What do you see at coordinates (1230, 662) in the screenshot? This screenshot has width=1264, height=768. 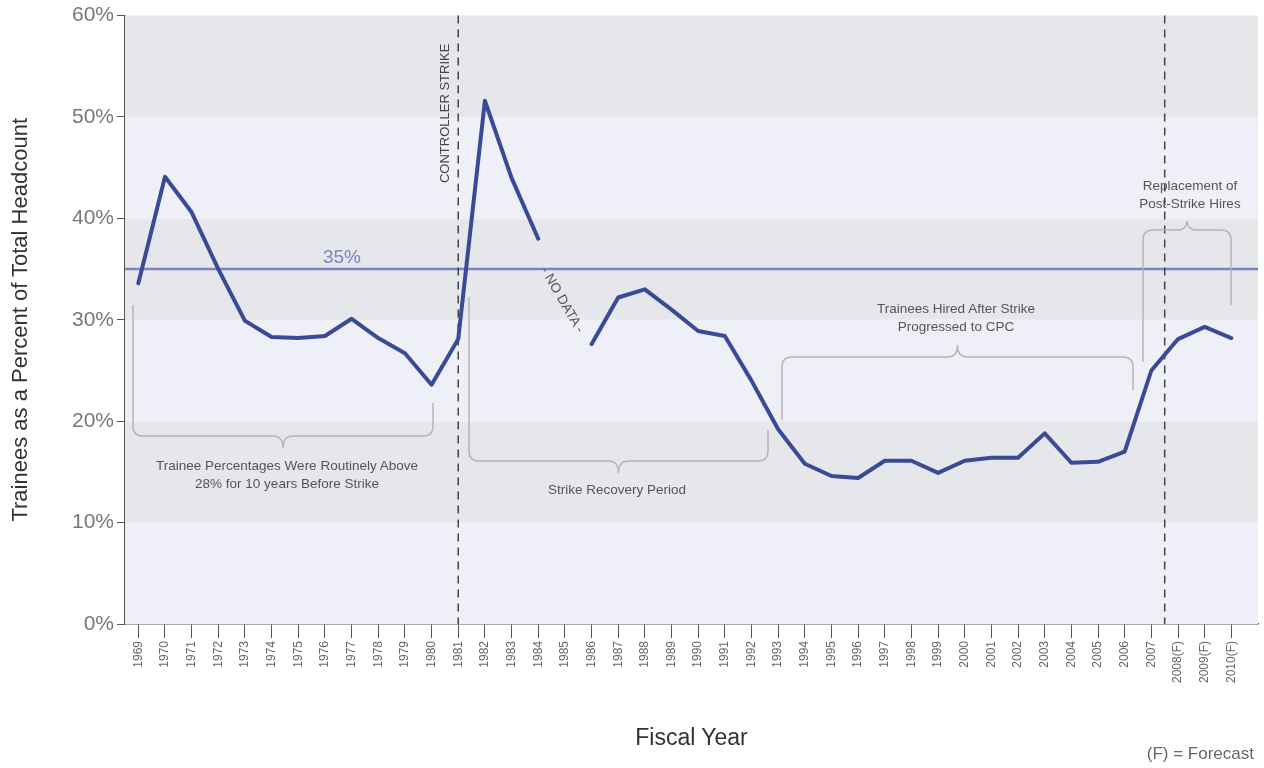 I see `x-tick-label: 2010(F)` at bounding box center [1230, 662].